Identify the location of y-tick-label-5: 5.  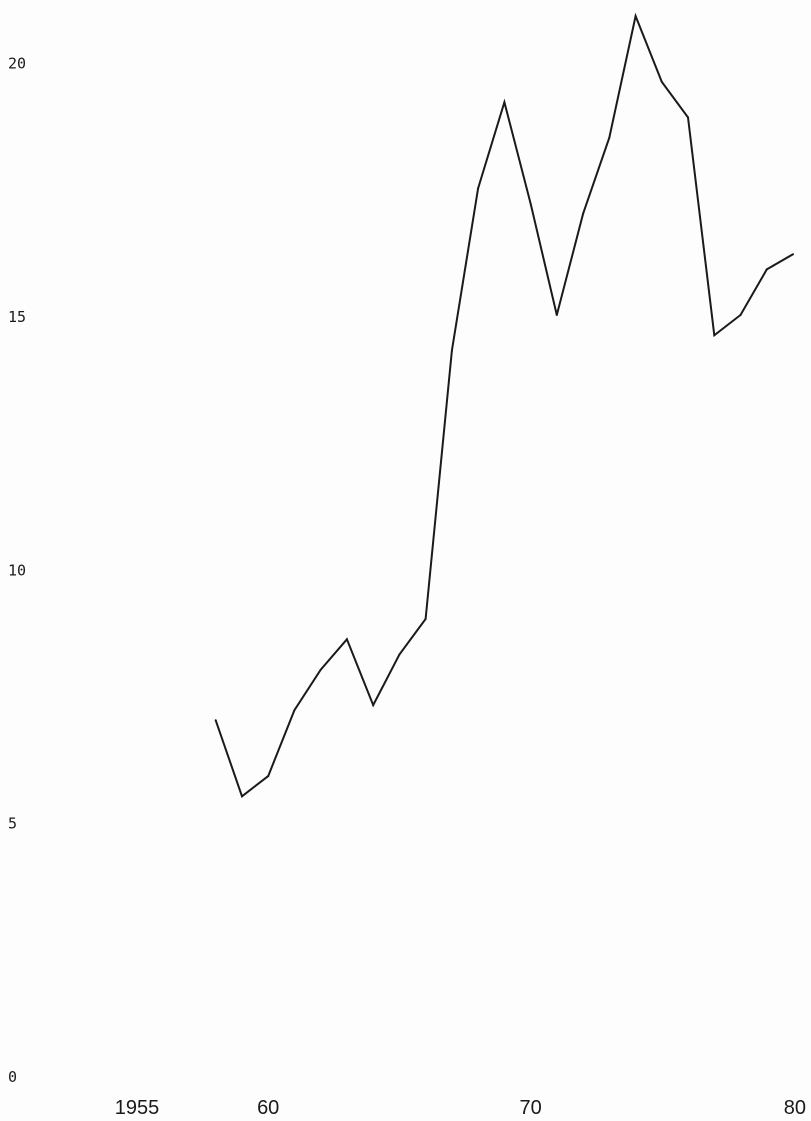
(12, 824).